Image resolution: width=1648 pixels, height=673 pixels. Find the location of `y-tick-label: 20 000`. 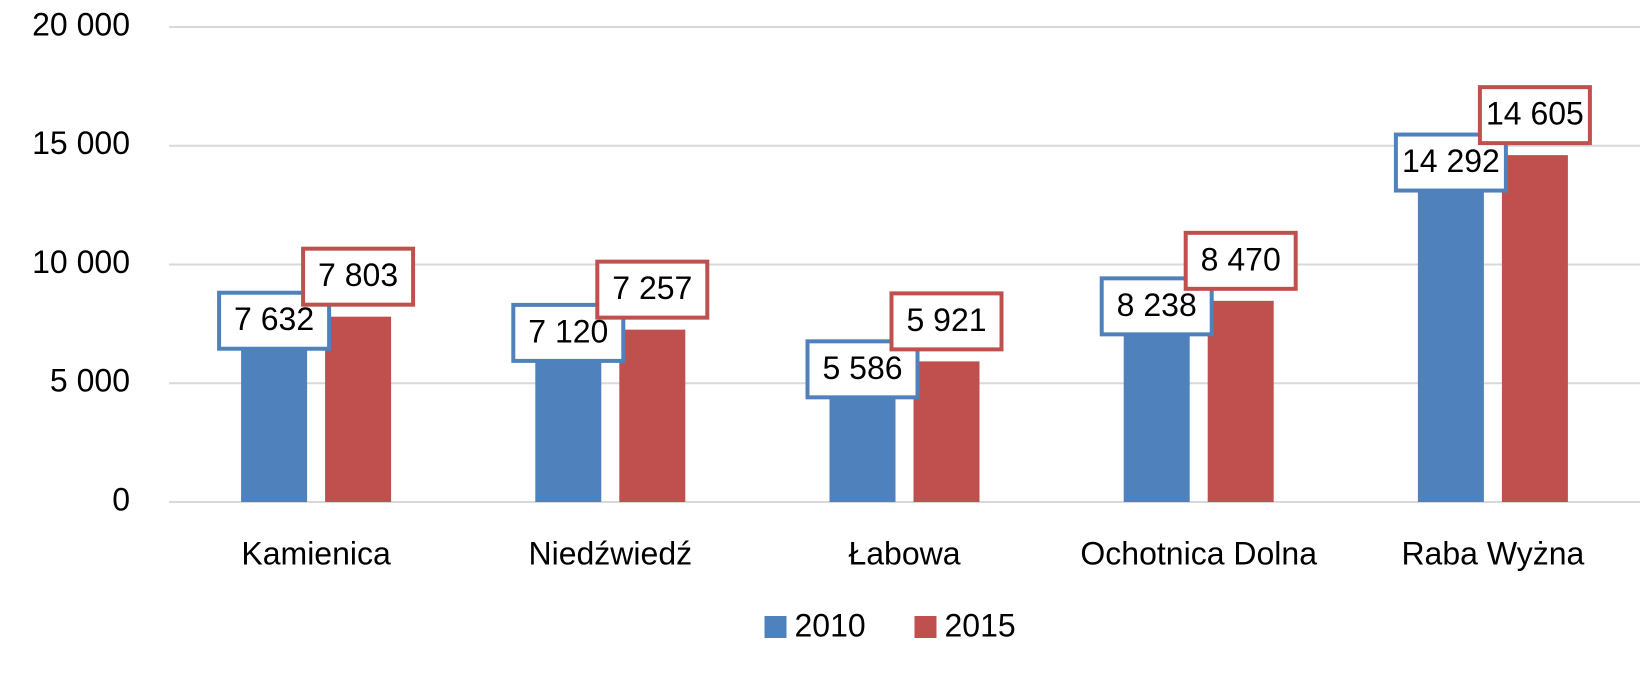

y-tick-label: 20 000 is located at coordinates (81, 24).